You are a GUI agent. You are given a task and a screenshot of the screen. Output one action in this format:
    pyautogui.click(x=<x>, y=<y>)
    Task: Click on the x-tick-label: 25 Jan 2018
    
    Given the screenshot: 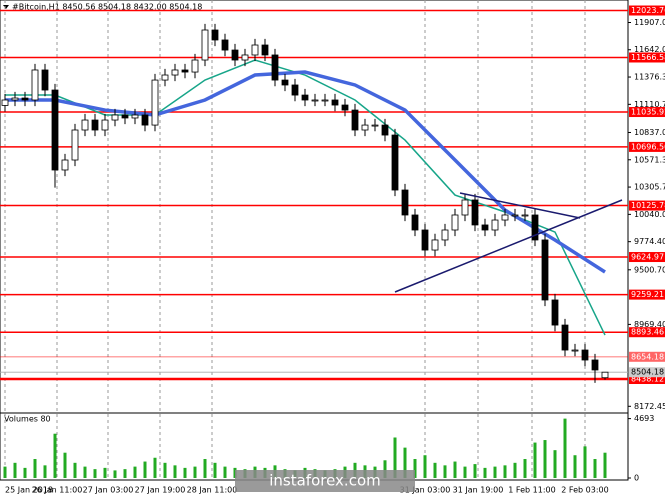 What is the action you would take?
    pyautogui.click(x=29, y=490)
    